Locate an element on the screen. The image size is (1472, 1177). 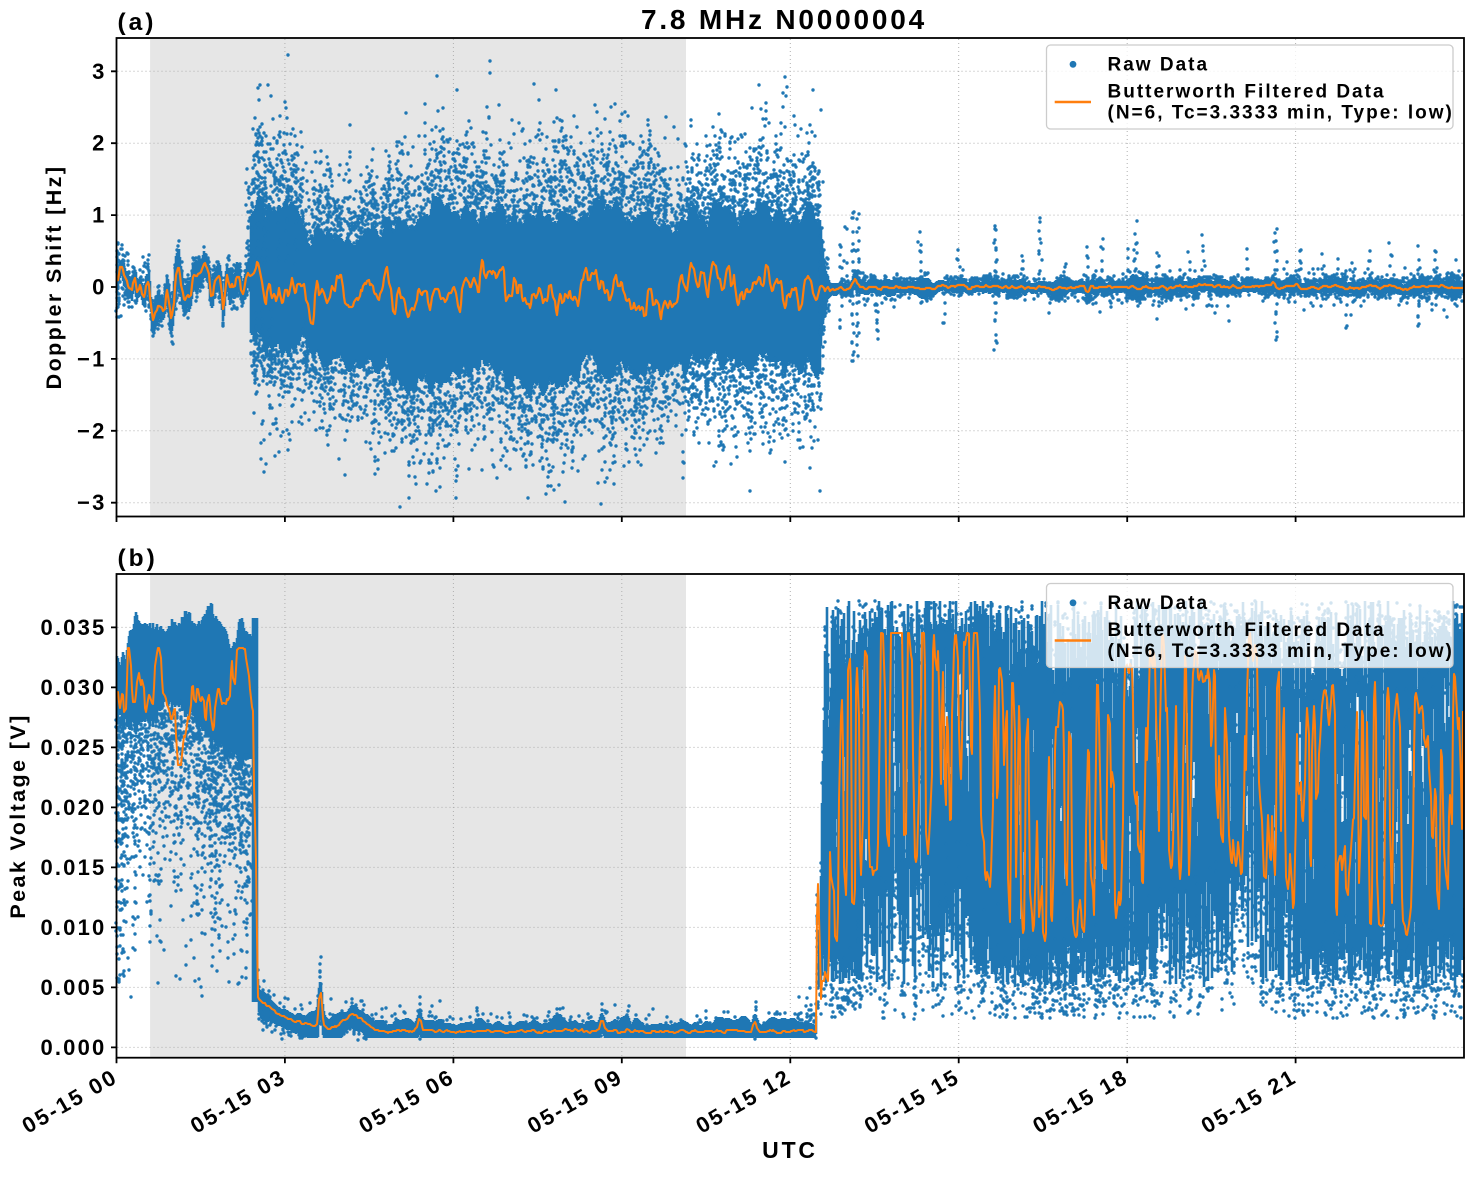
svg-text: UTC is located at coordinates (790, 1150).